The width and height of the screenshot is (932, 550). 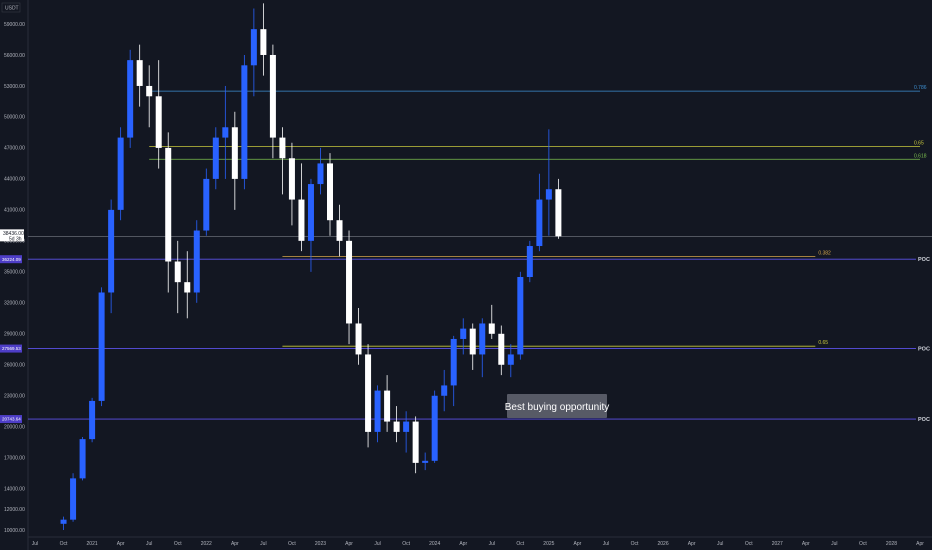 What do you see at coordinates (14, 304) in the screenshot?
I see `price-tick-label: 32000.00` at bounding box center [14, 304].